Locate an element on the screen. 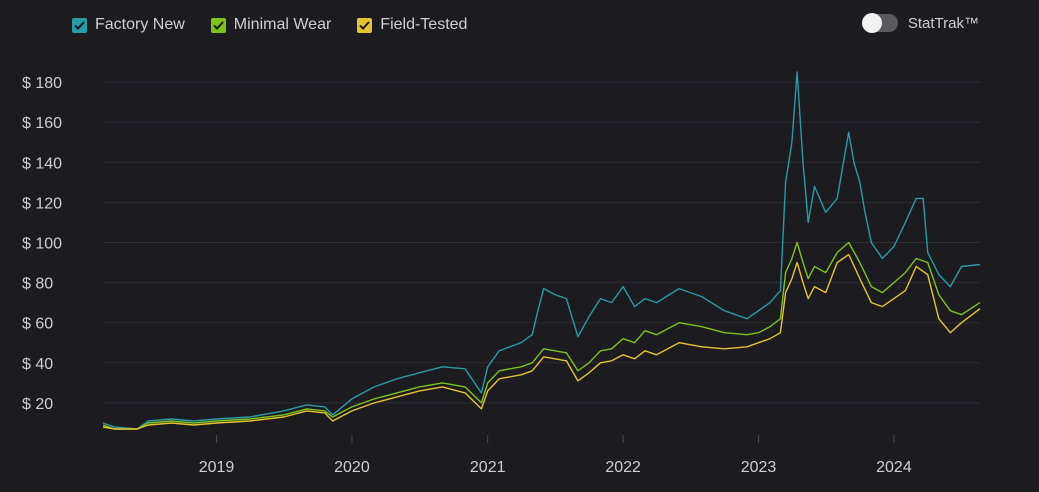 This screenshot has width=1039, height=492. chart-legend: Factory New Minimal Wear Field-Tested is located at coordinates (269, 25).